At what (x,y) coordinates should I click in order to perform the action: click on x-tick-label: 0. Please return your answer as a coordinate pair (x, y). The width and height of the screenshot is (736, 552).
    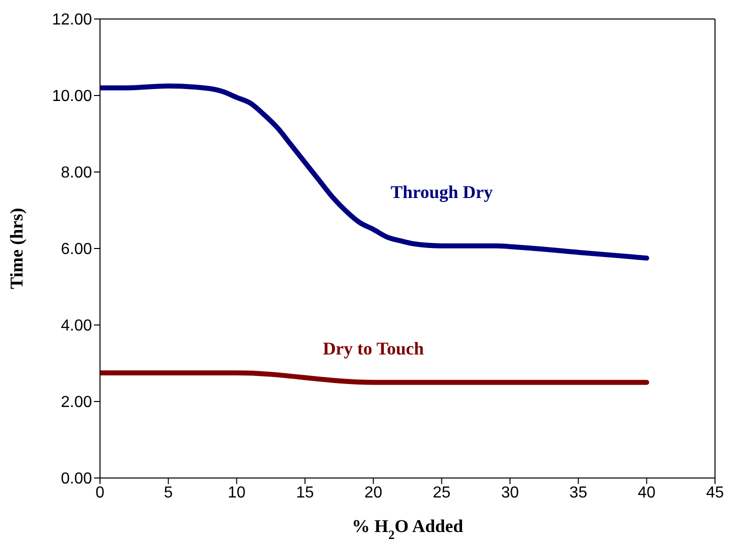
    Looking at the image, I should click on (100, 493).